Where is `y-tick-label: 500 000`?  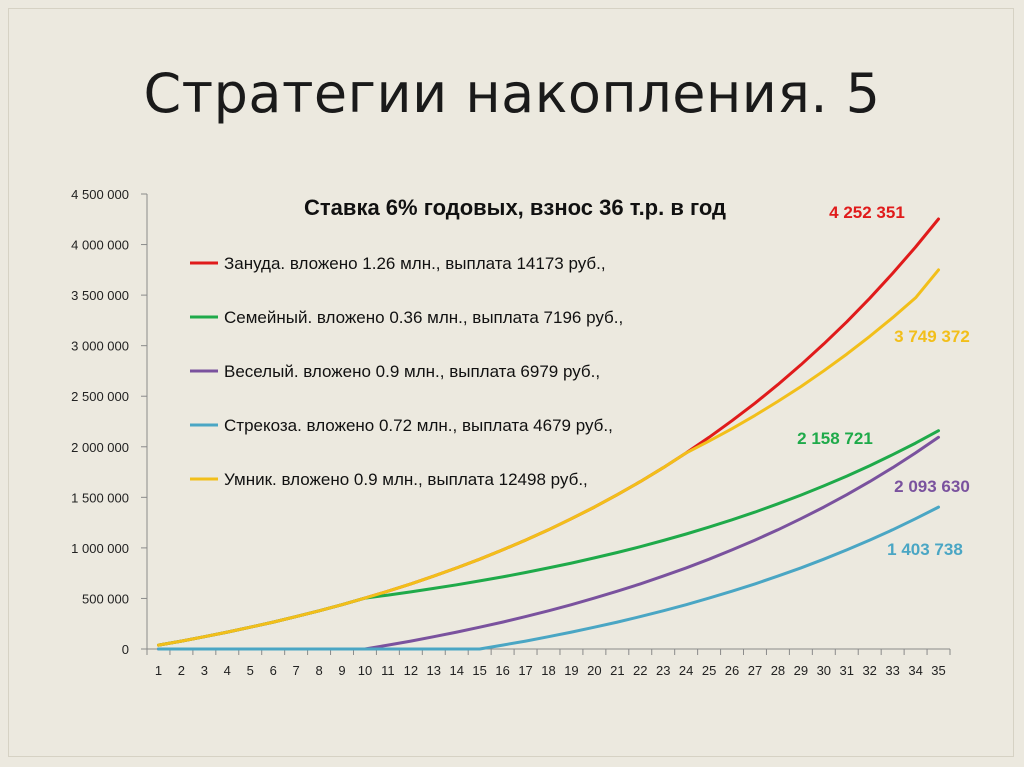 y-tick-label: 500 000 is located at coordinates (105, 598).